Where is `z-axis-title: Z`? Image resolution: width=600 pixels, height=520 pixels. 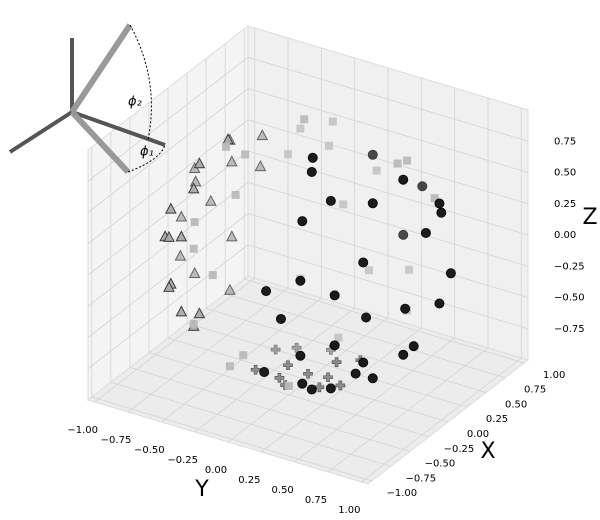
z-axis-title: Z is located at coordinates (589, 217).